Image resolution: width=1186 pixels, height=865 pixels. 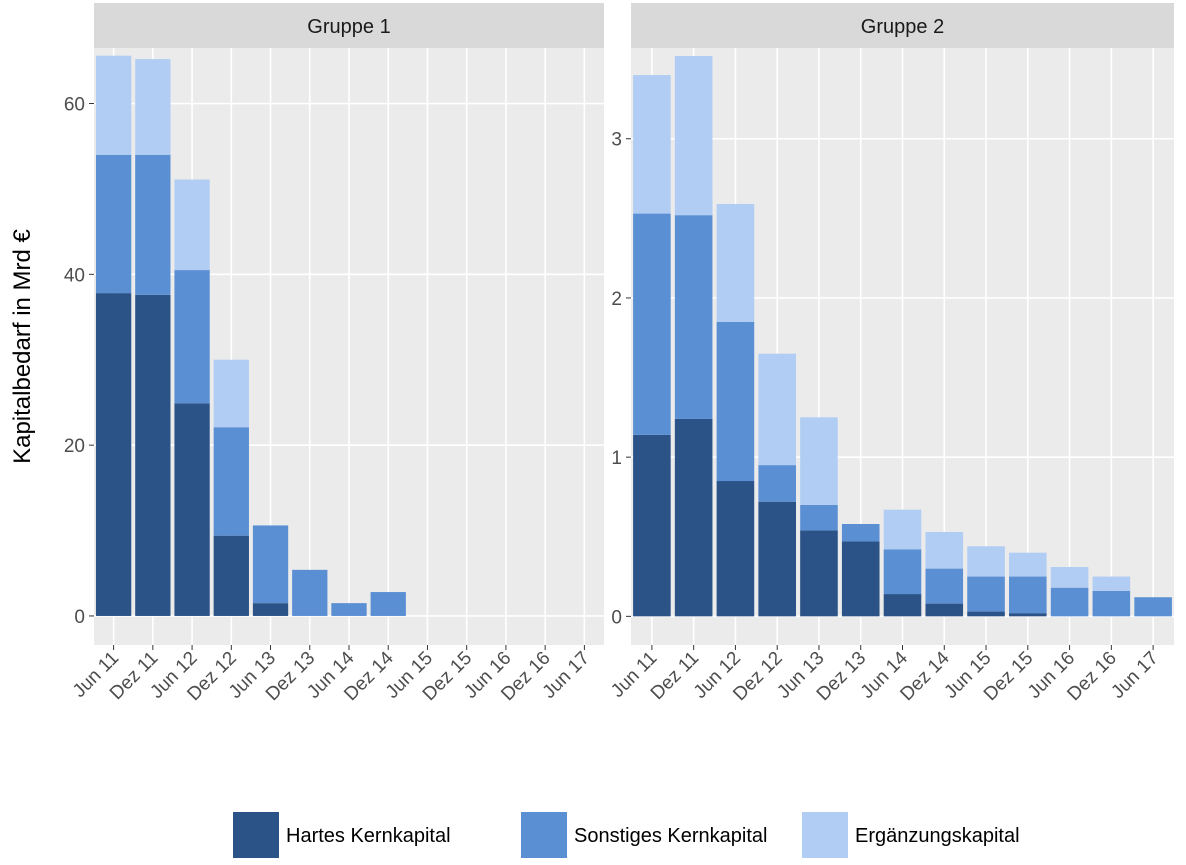 What do you see at coordinates (616, 299) in the screenshot?
I see `y-tick-label: 2` at bounding box center [616, 299].